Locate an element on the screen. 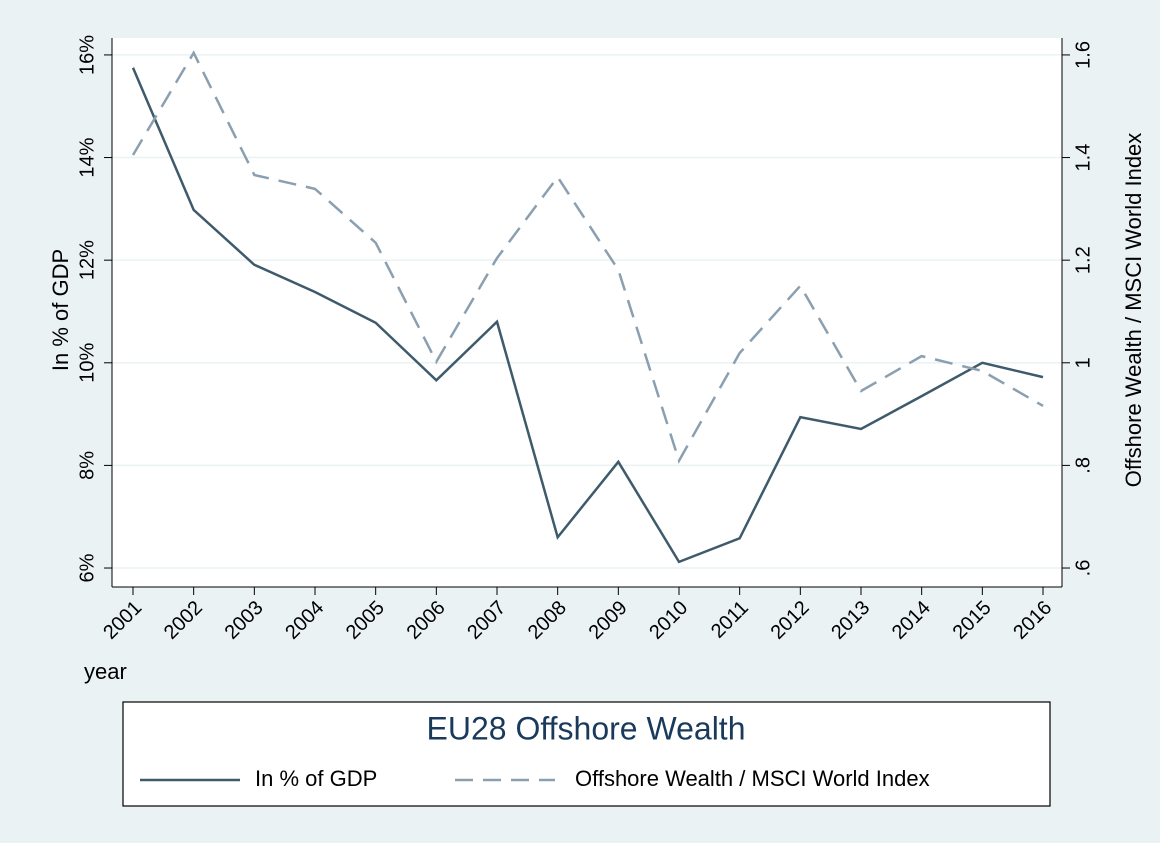  legend is located at coordinates (586, 754).